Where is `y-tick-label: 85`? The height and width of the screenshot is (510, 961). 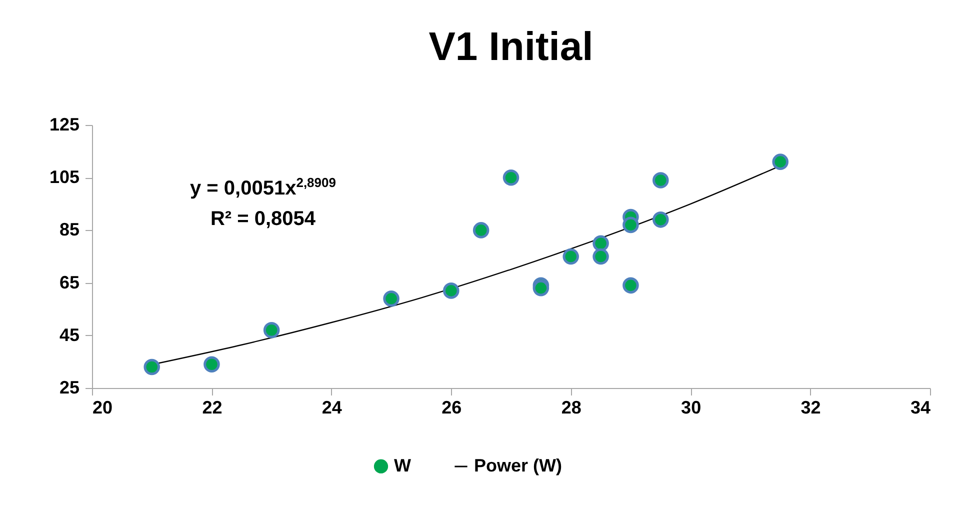
y-tick-label: 85 is located at coordinates (69, 230).